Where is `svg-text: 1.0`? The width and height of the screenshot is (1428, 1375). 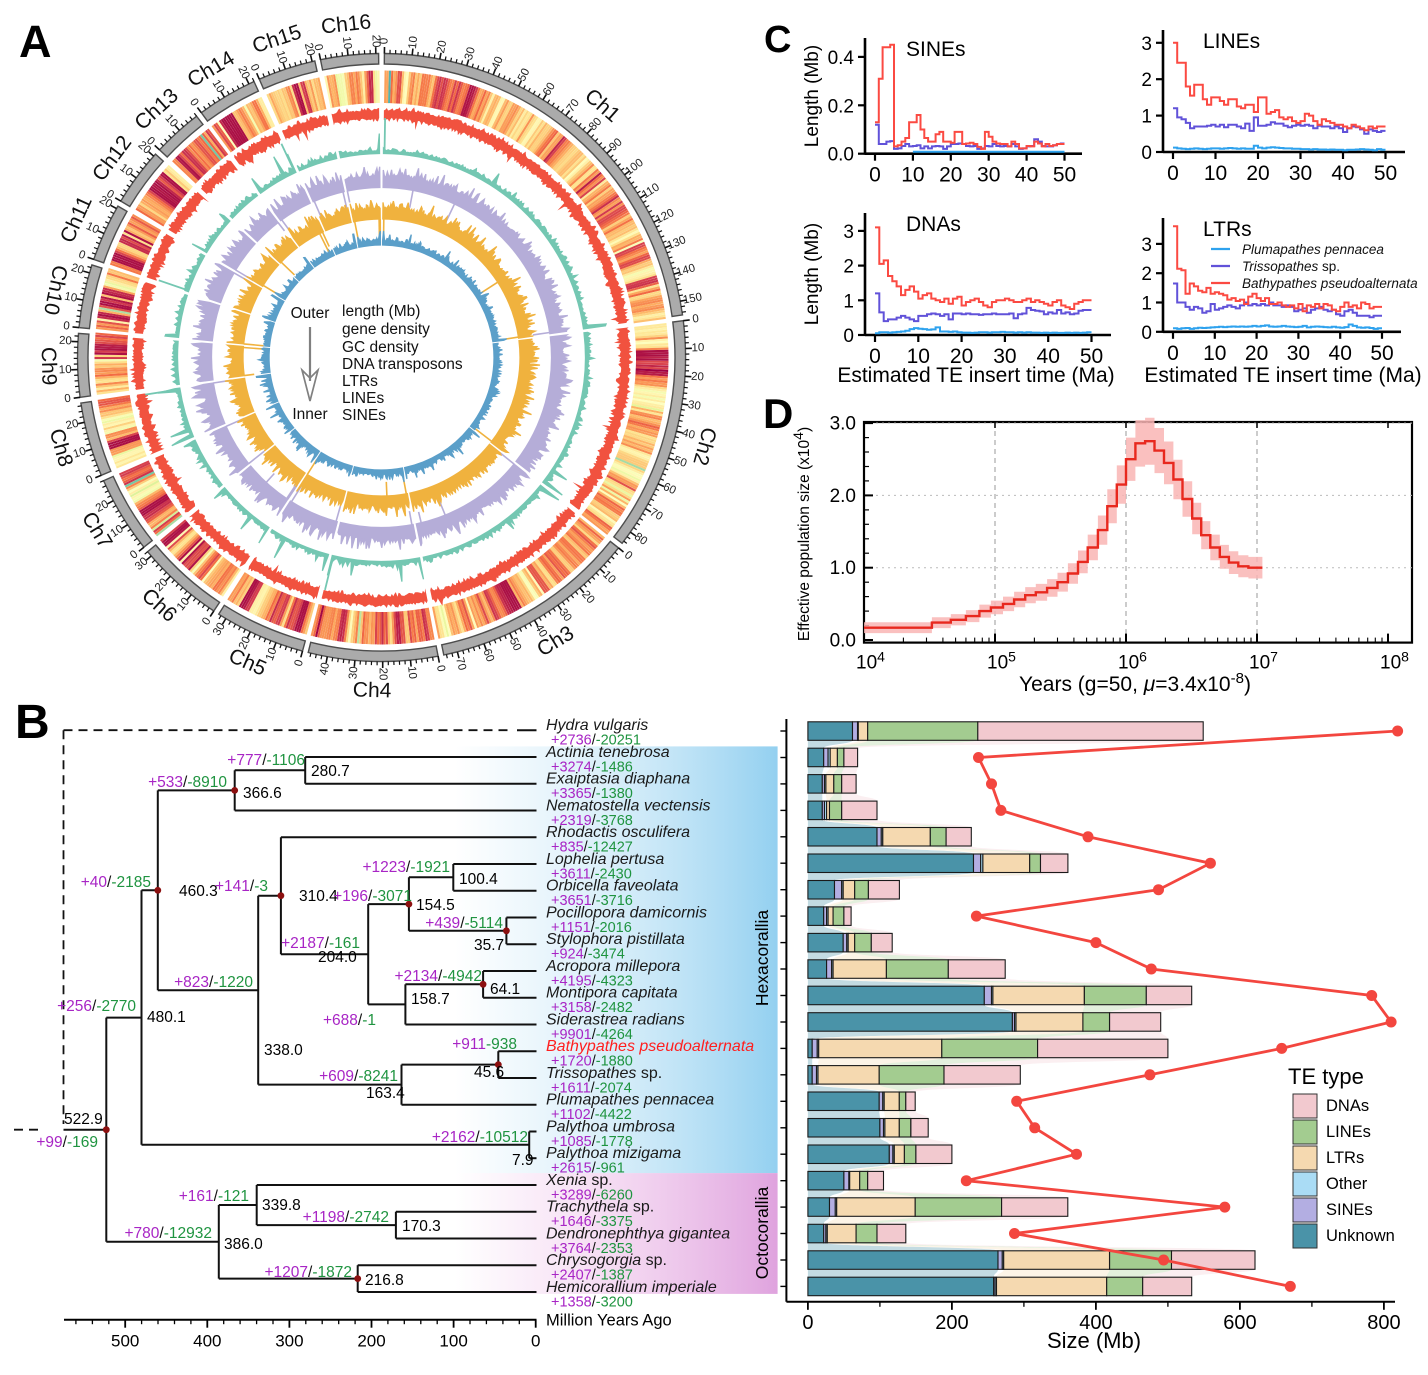 svg-text: 1.0 is located at coordinates (843, 568).